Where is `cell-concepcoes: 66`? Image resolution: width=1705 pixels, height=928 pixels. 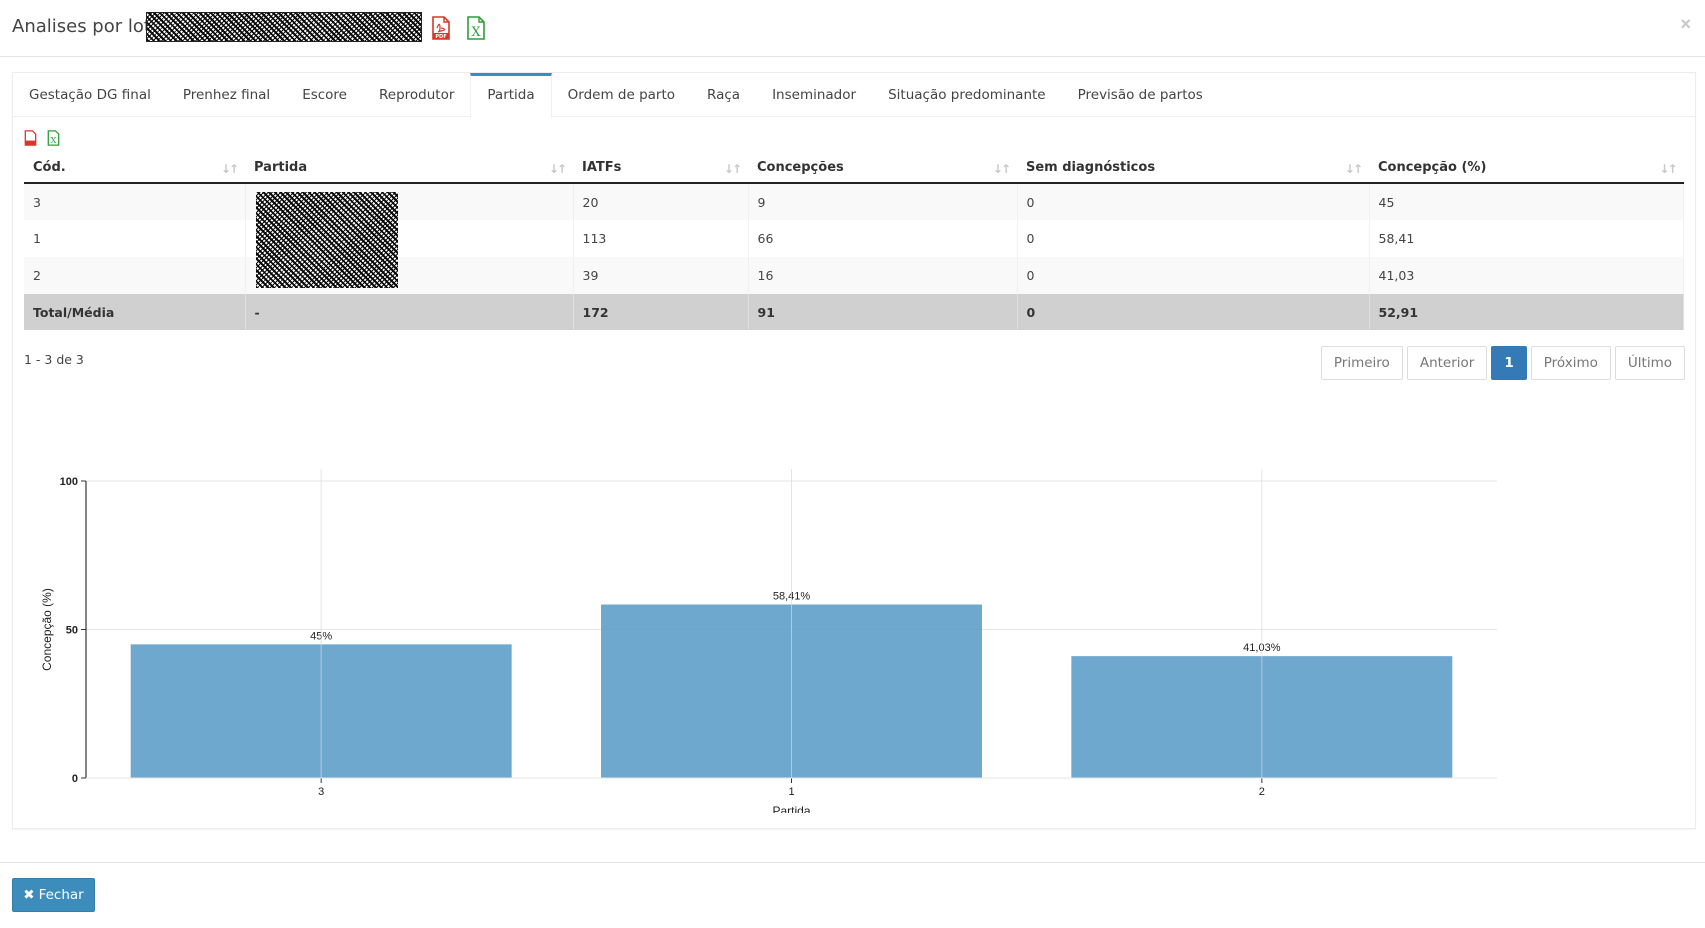 cell-concepcoes: 66 is located at coordinates (883, 238).